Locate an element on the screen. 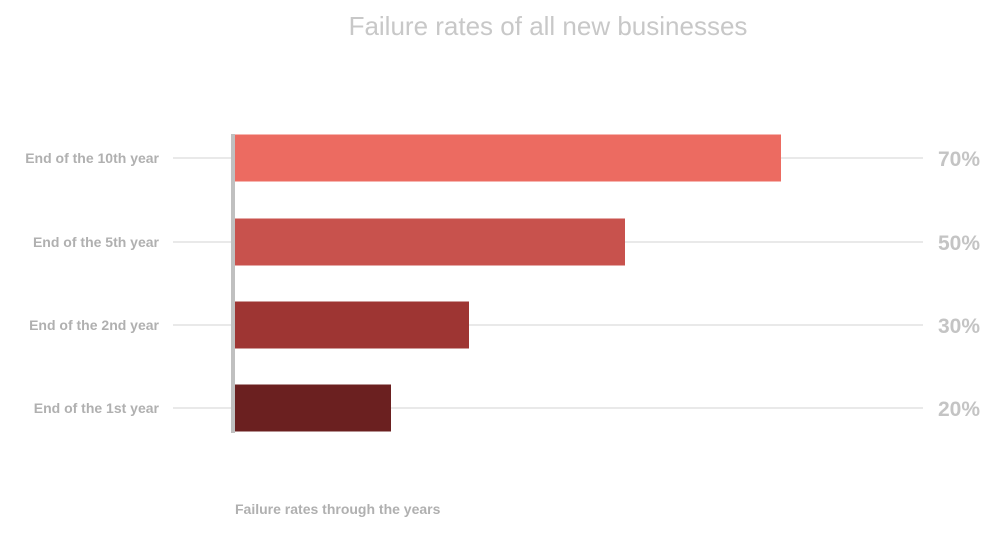 The image size is (1005, 533). value-label: 70% is located at coordinates (959, 159).